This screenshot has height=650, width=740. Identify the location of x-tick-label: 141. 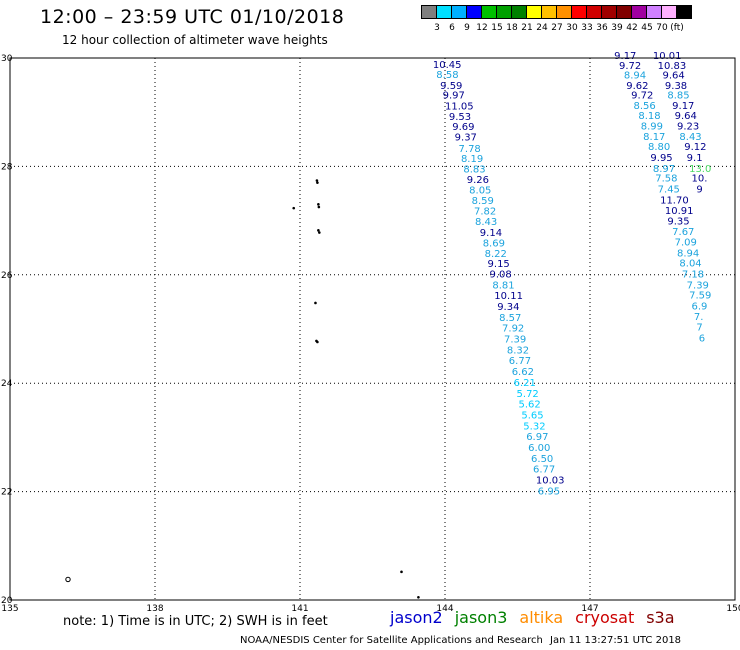
(299, 609).